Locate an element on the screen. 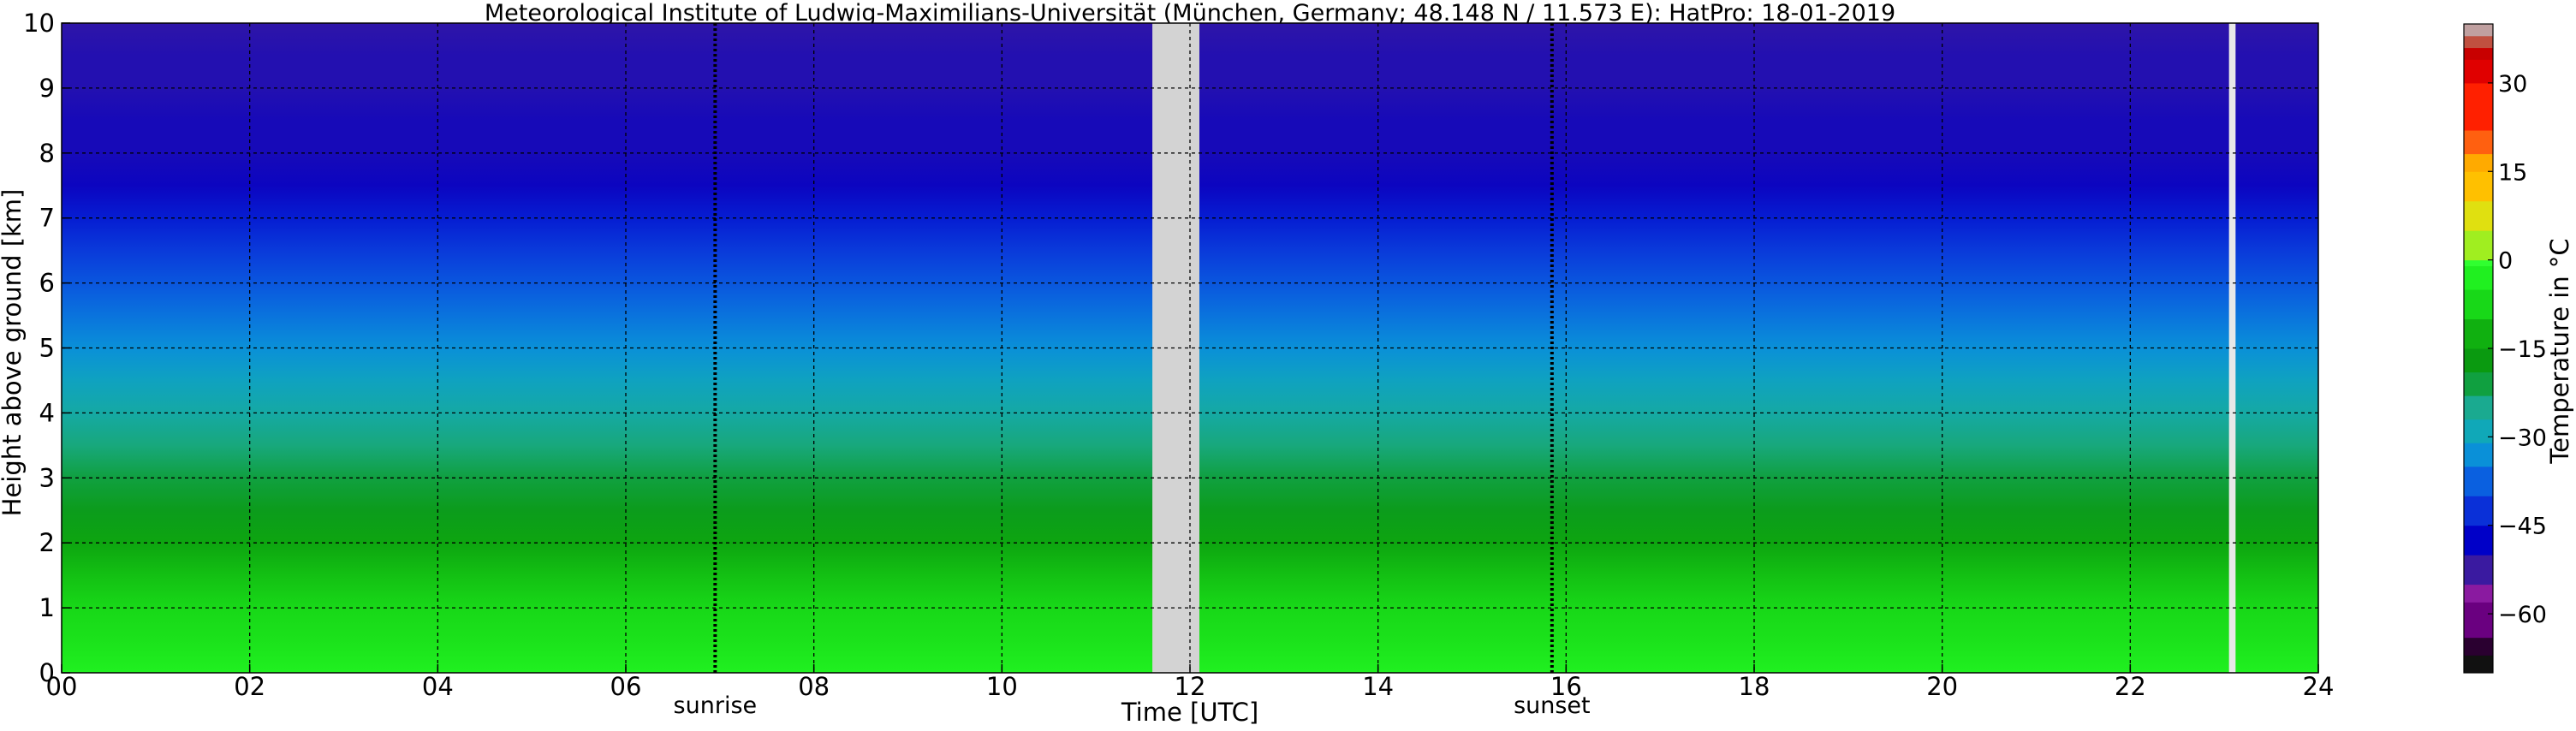 This screenshot has height=731, width=2576. sunrise-label: sunrise is located at coordinates (716, 705).